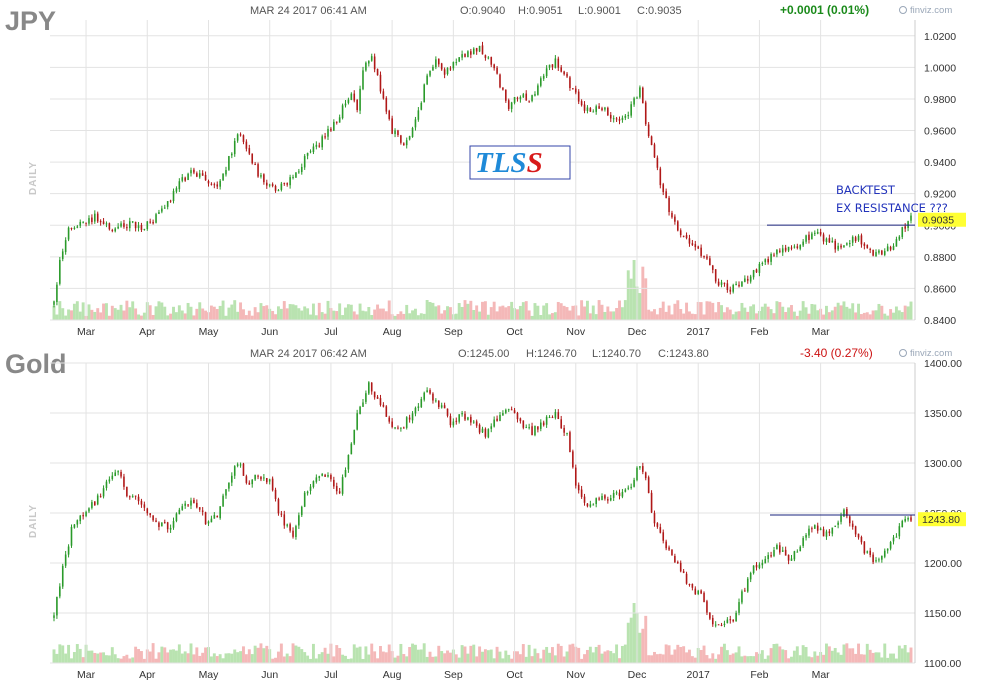 This screenshot has width=990, height=685. What do you see at coordinates (940, 68) in the screenshot?
I see `y-tick-label: 1.0000` at bounding box center [940, 68].